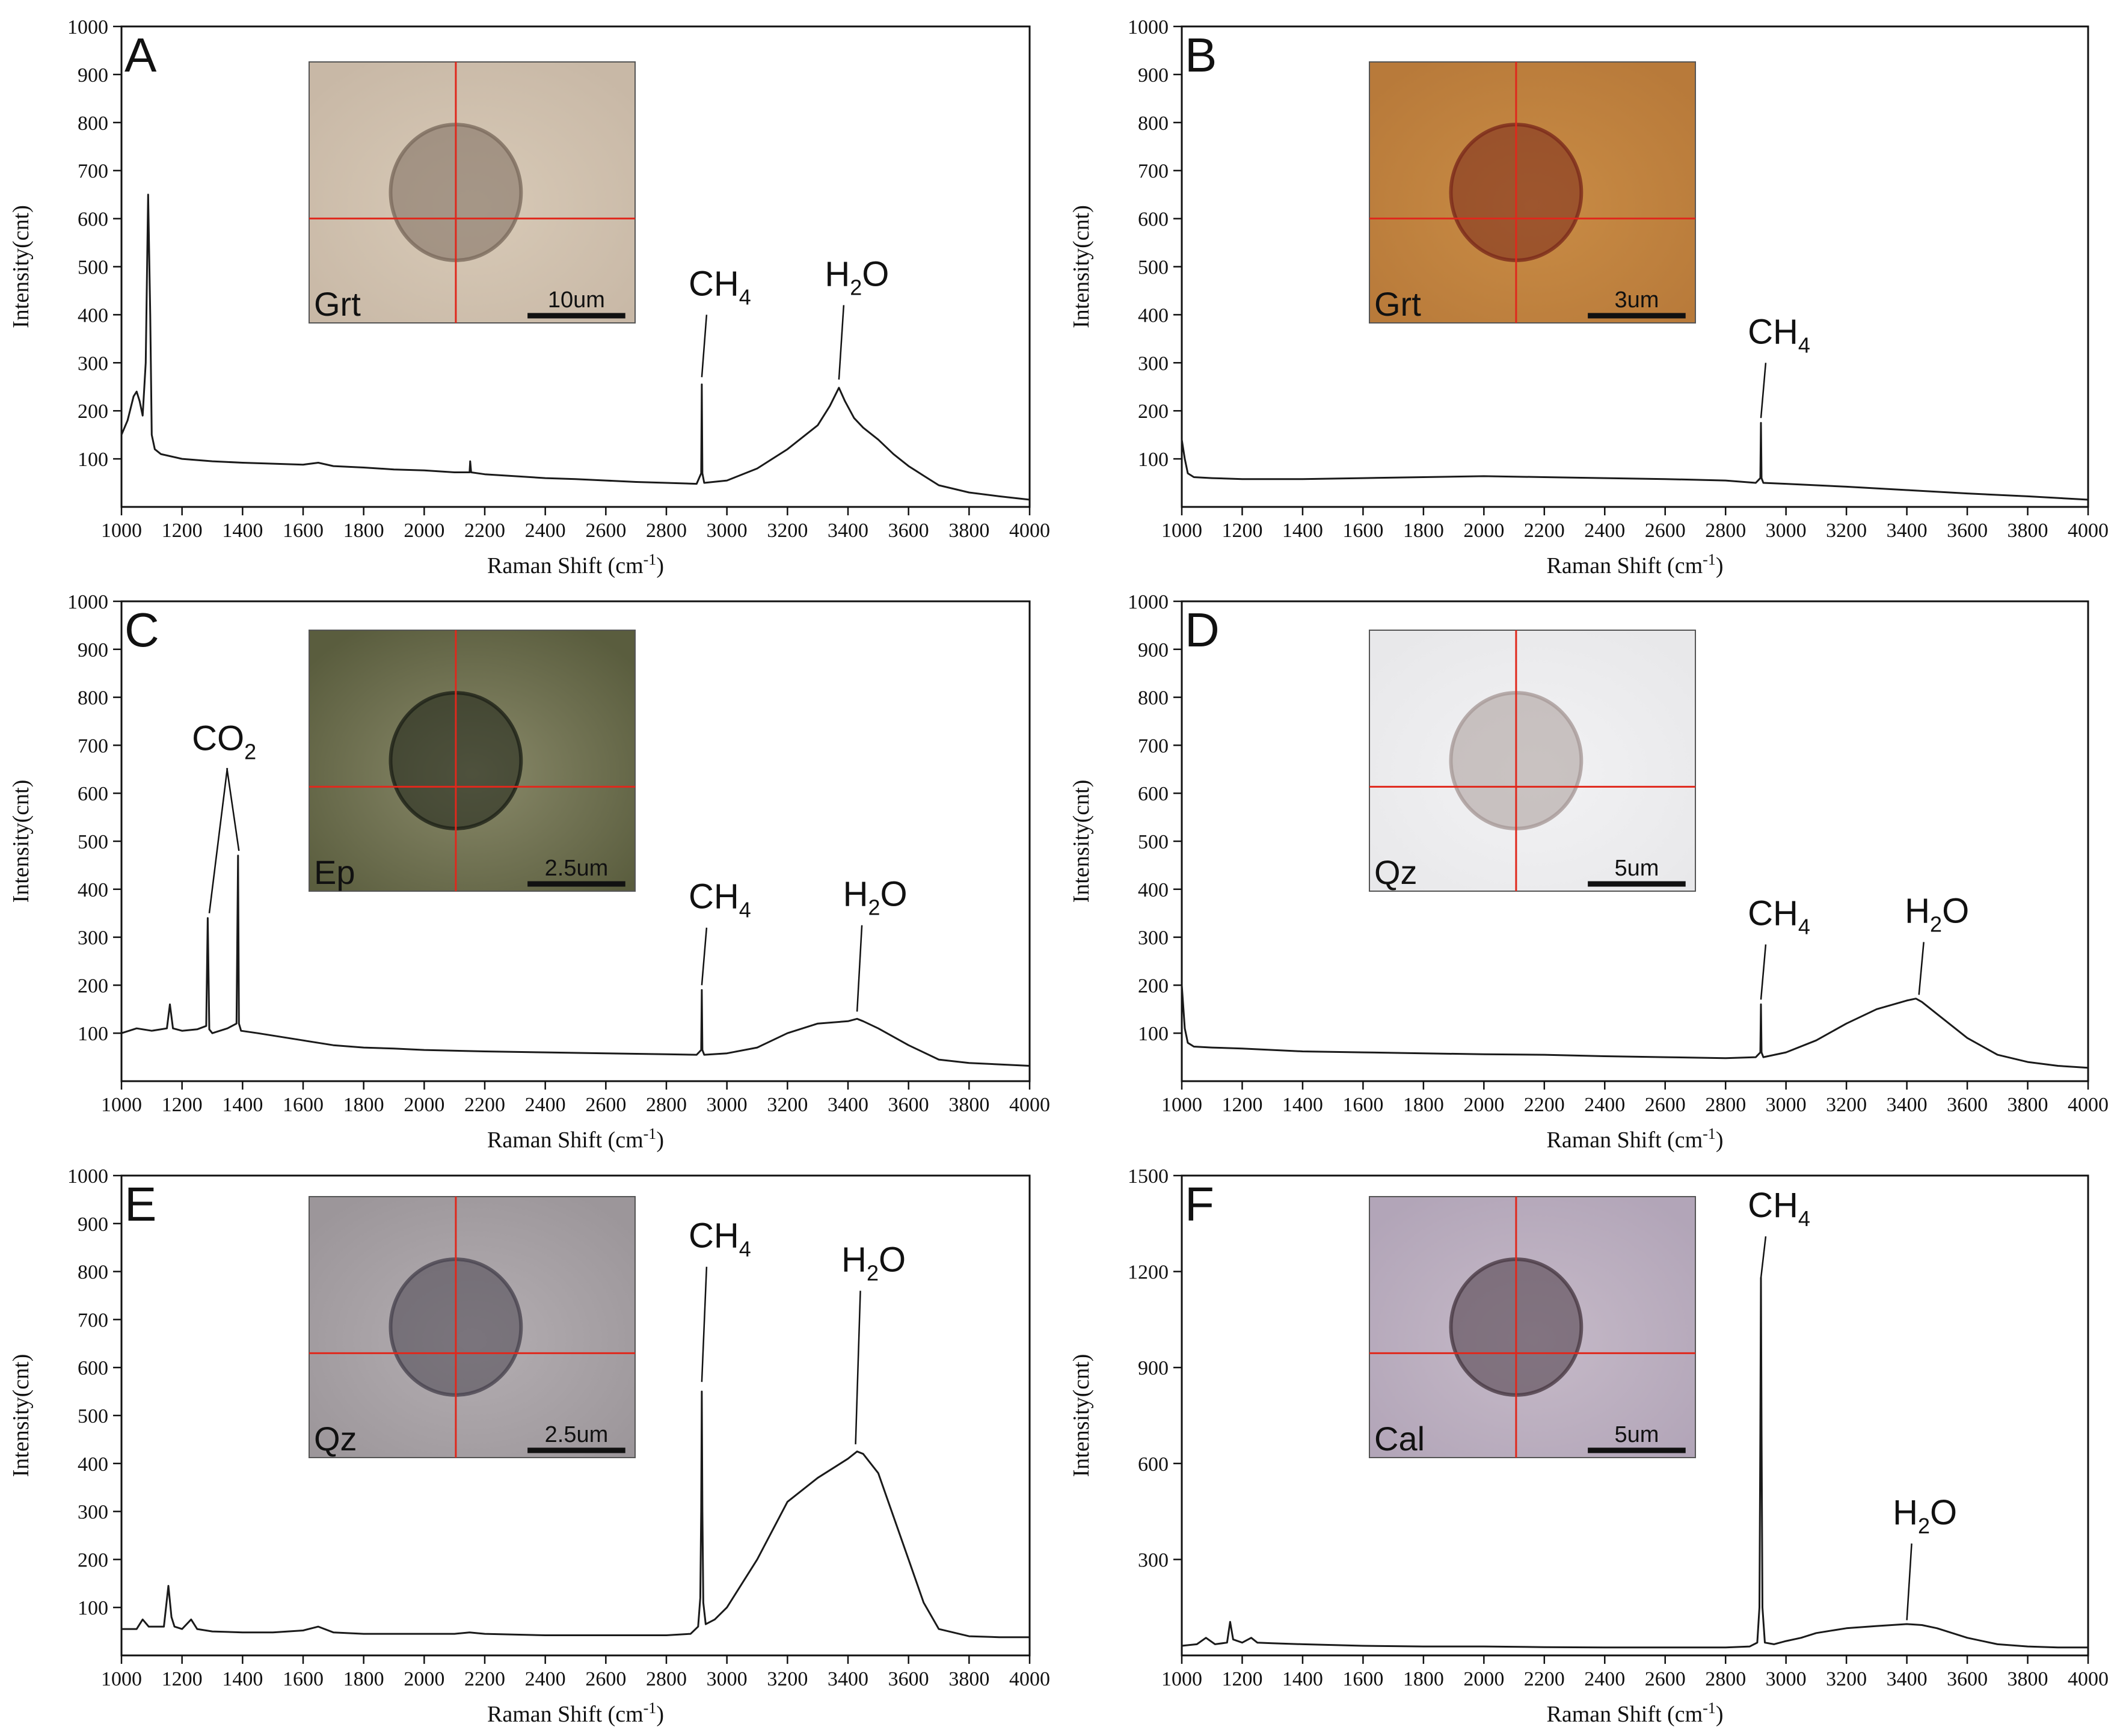 The width and height of the screenshot is (2126, 1736). What do you see at coordinates (473, 761) in the screenshot?
I see `micrograph-inset: Ep 2.5um` at bounding box center [473, 761].